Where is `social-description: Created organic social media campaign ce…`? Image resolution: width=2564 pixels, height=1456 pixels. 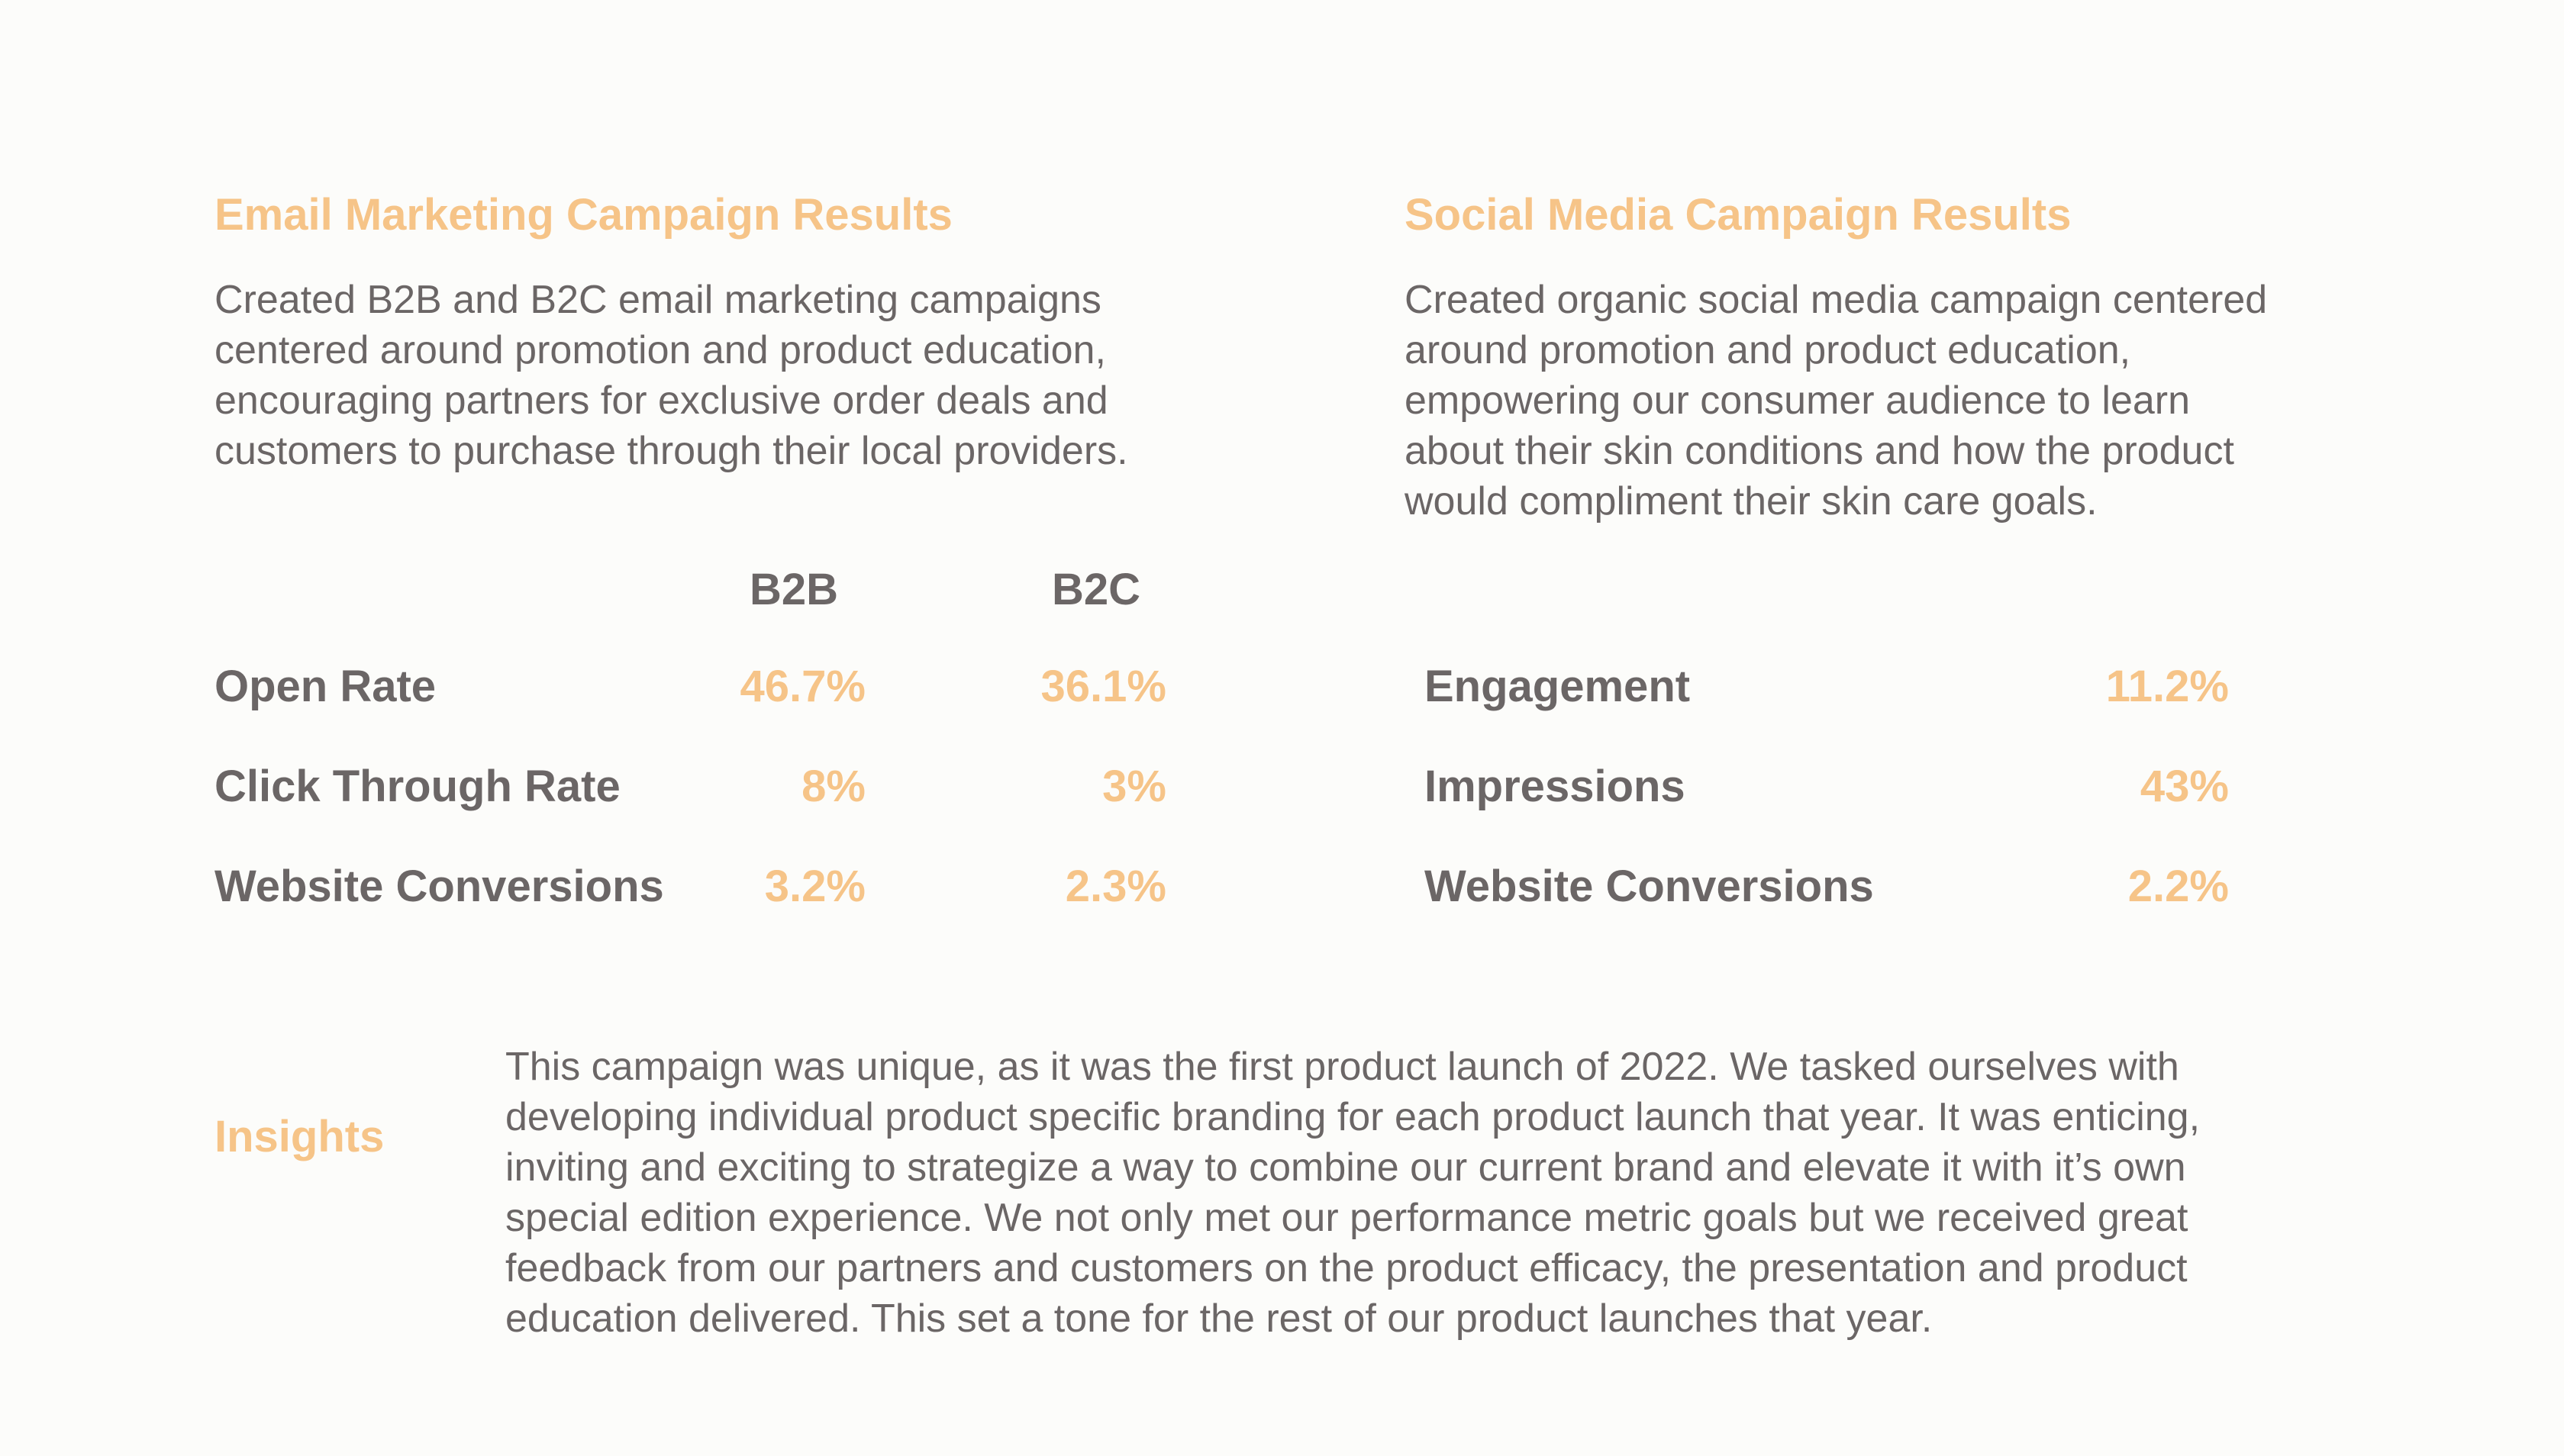
social-description: Created organic social media campaign ce… is located at coordinates (1836, 401).